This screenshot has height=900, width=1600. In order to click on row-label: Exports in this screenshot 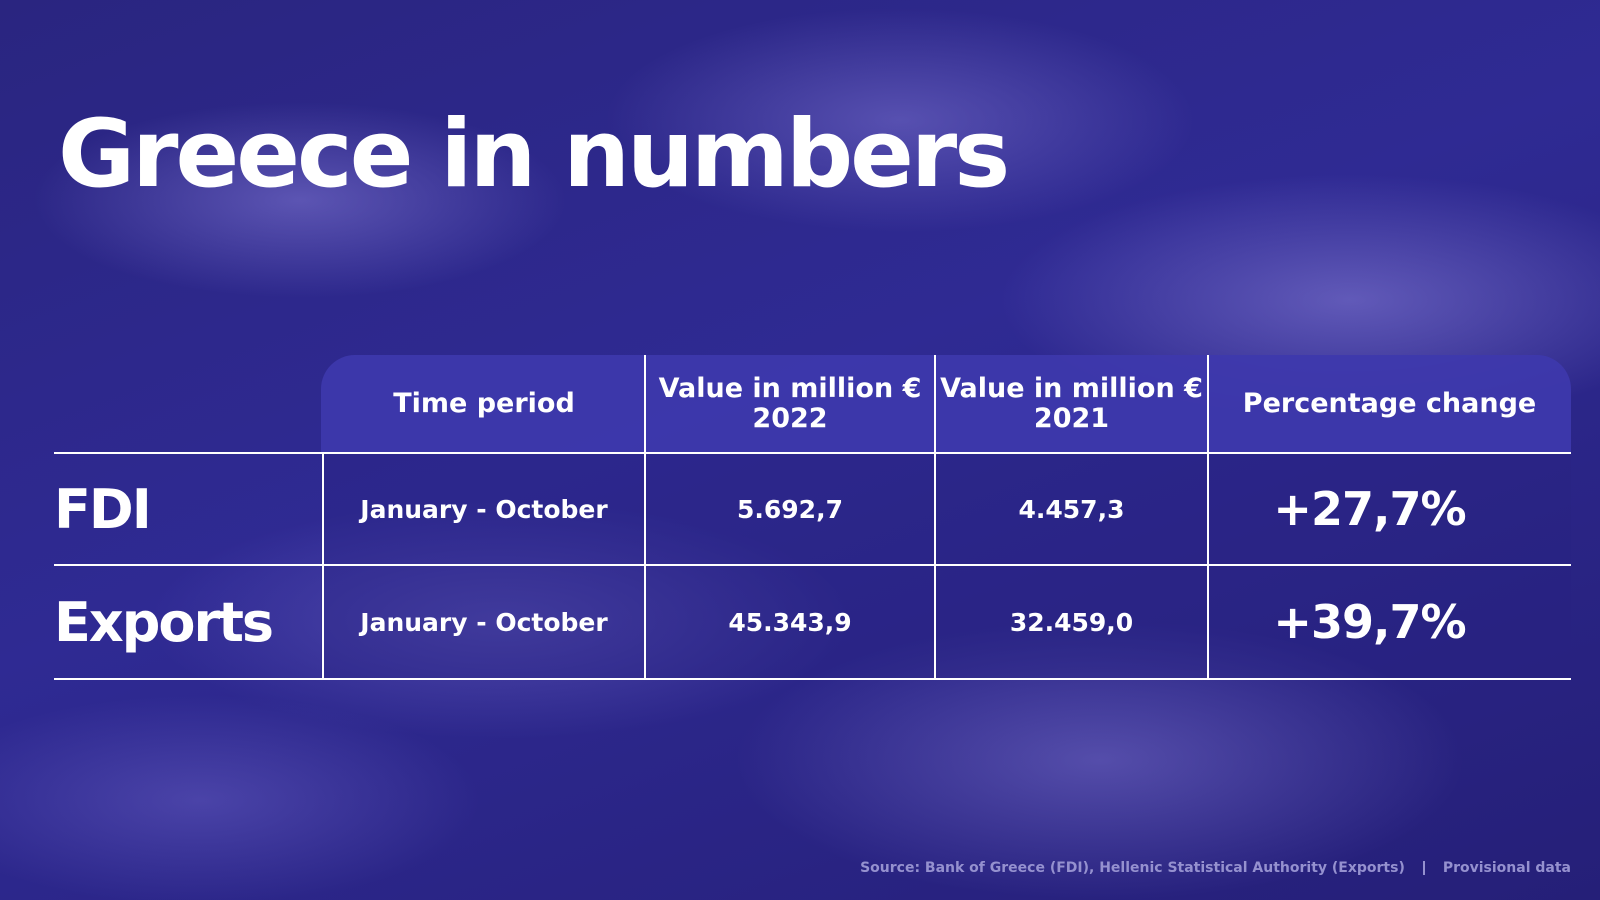, I will do `click(164, 622)`.